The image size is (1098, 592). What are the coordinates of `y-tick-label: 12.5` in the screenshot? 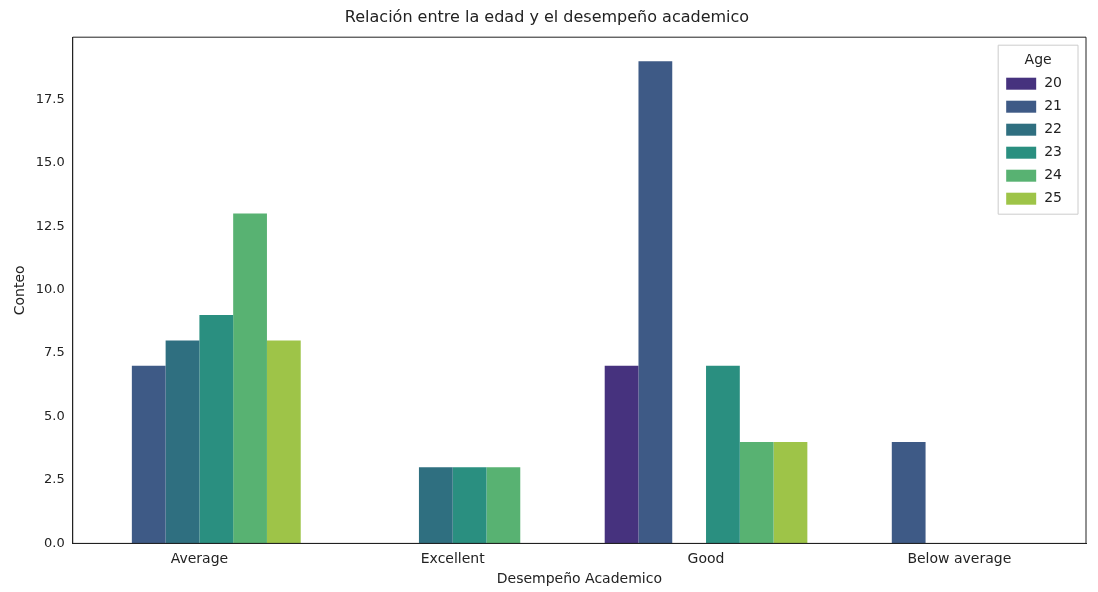 It's located at (50, 225).